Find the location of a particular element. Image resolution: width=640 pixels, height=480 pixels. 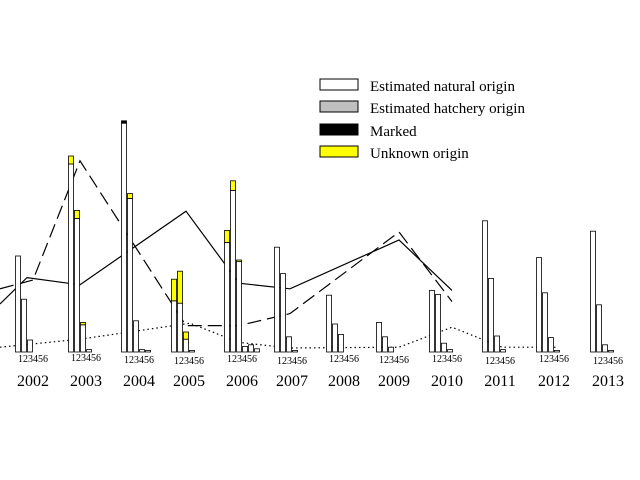

legend-swatch-unknown is located at coordinates (339, 151).